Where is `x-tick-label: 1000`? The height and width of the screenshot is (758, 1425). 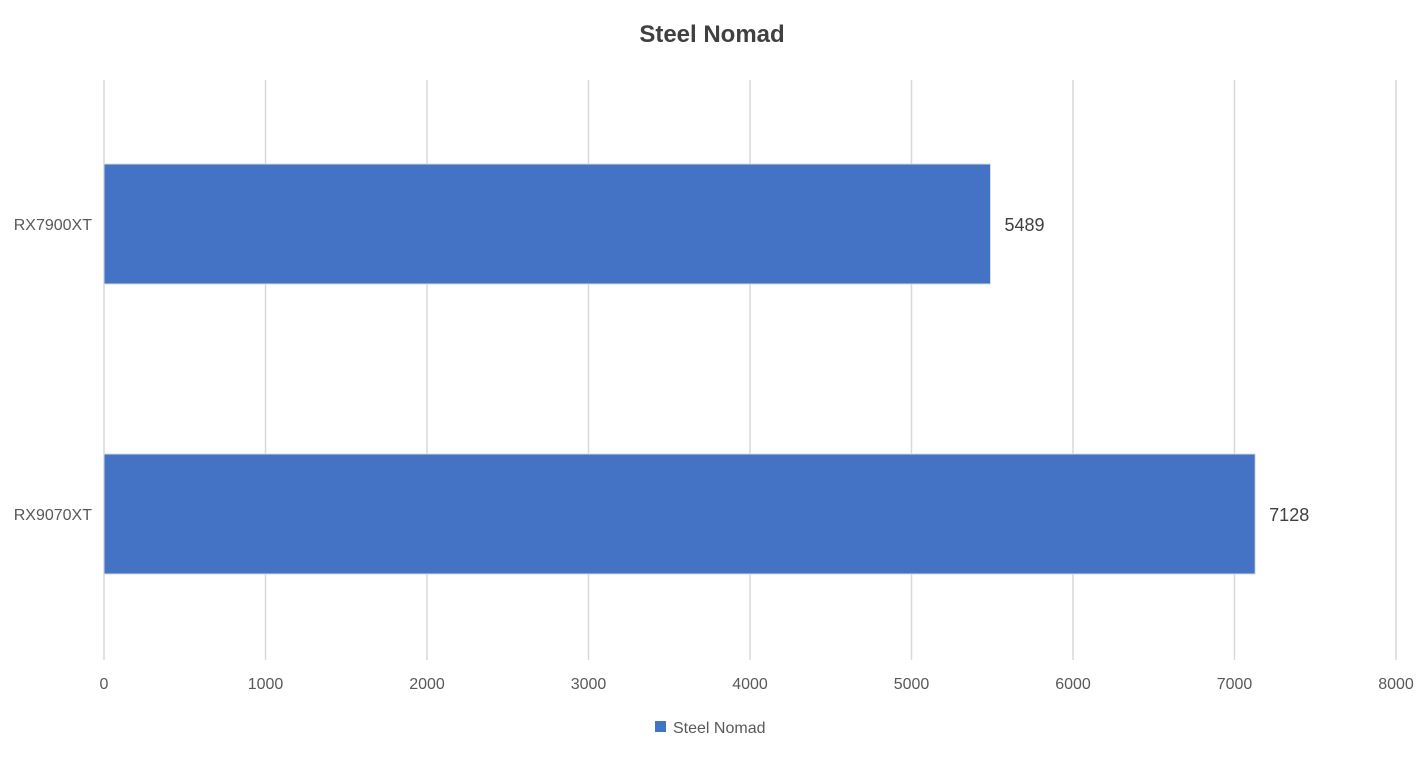 x-tick-label: 1000 is located at coordinates (266, 684).